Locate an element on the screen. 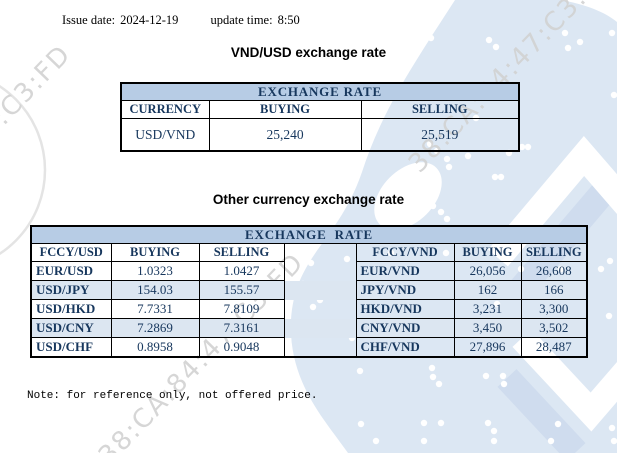  buying-cell: 7.7331 is located at coordinates (155, 309).